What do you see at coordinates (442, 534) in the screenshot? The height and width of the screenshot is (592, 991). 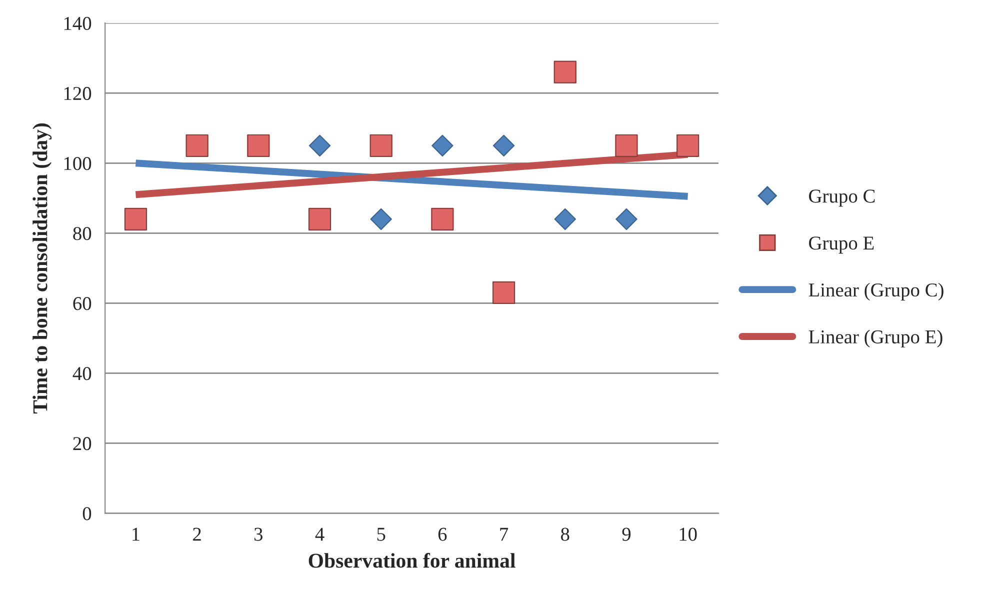 I see `x-tick-label: 6` at bounding box center [442, 534].